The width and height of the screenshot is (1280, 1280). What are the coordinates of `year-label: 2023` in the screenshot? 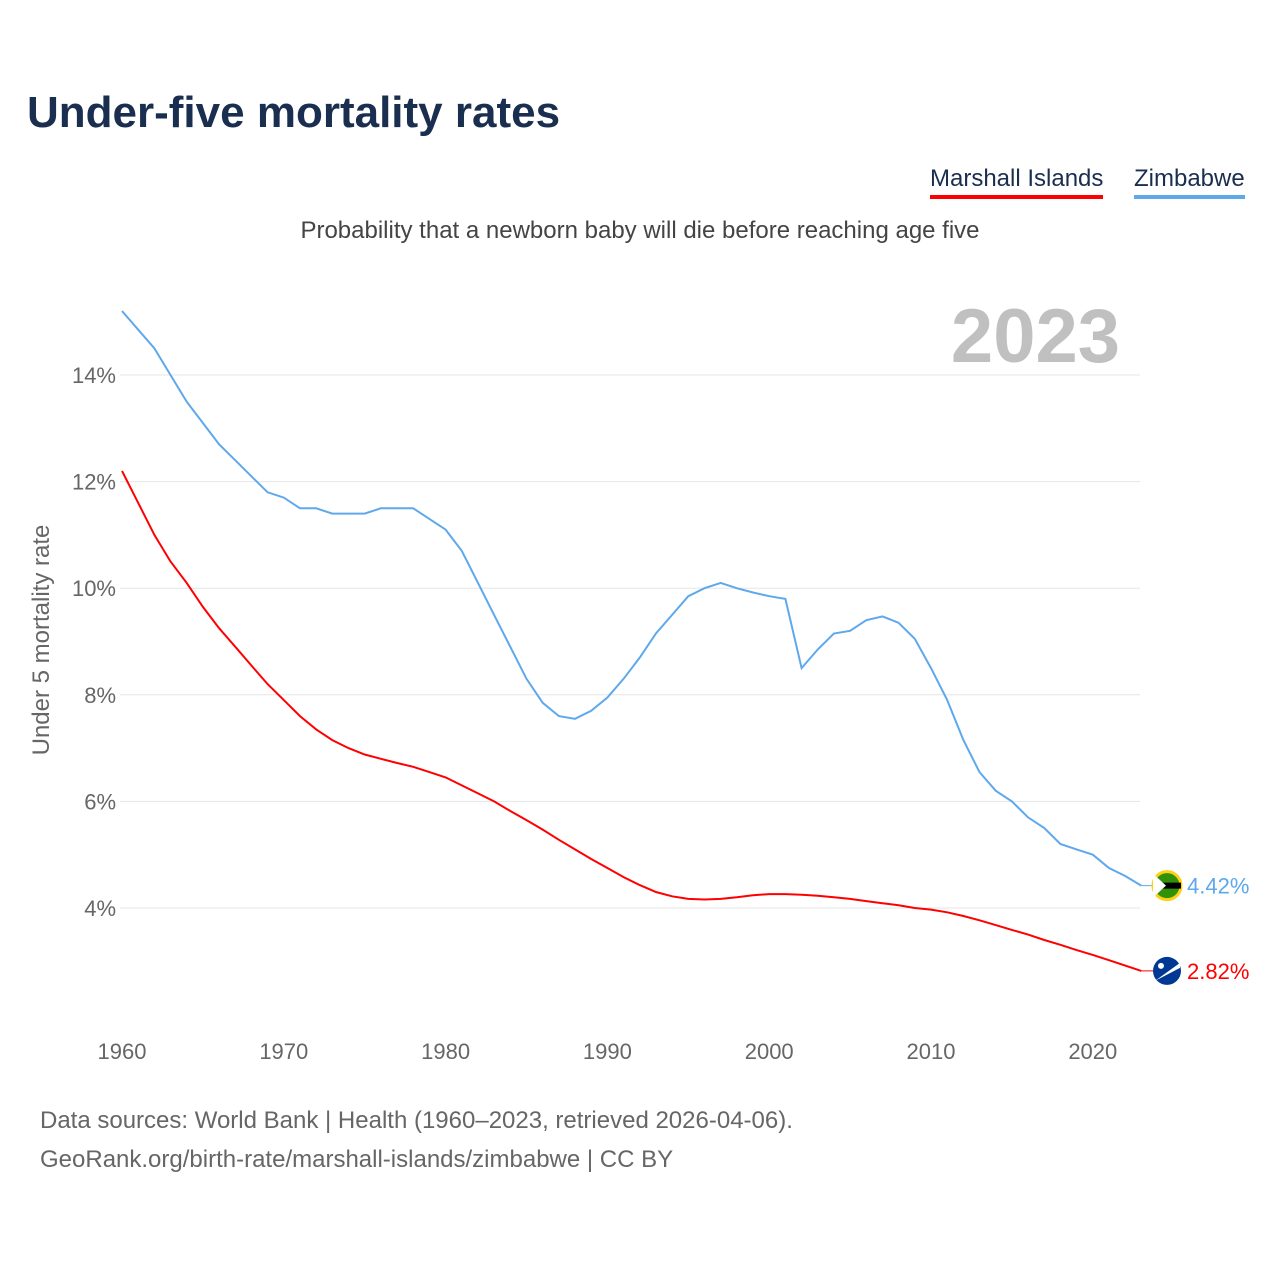 It's located at (1035, 336).